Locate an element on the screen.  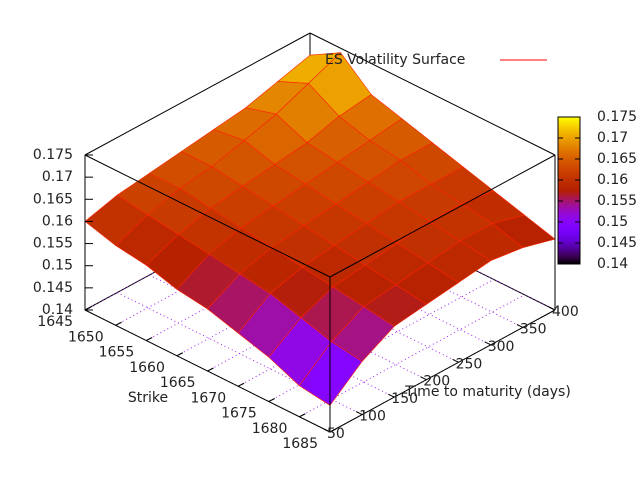
legend-label: ES Volatility Surface is located at coordinates (395, 60).